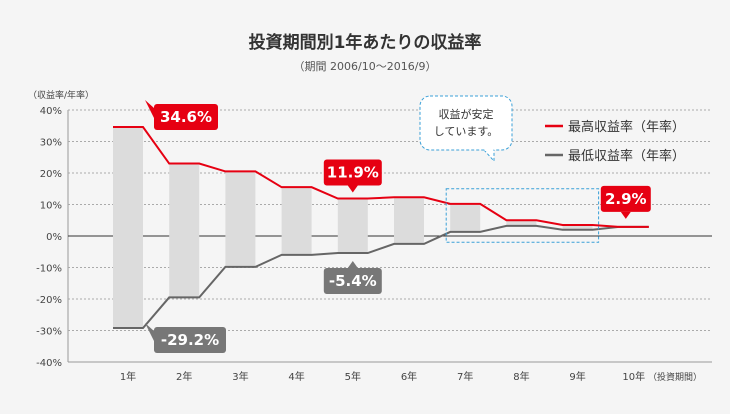 This screenshot has width=730, height=414. I want to click on stable-dashed-box, so click(522, 215).